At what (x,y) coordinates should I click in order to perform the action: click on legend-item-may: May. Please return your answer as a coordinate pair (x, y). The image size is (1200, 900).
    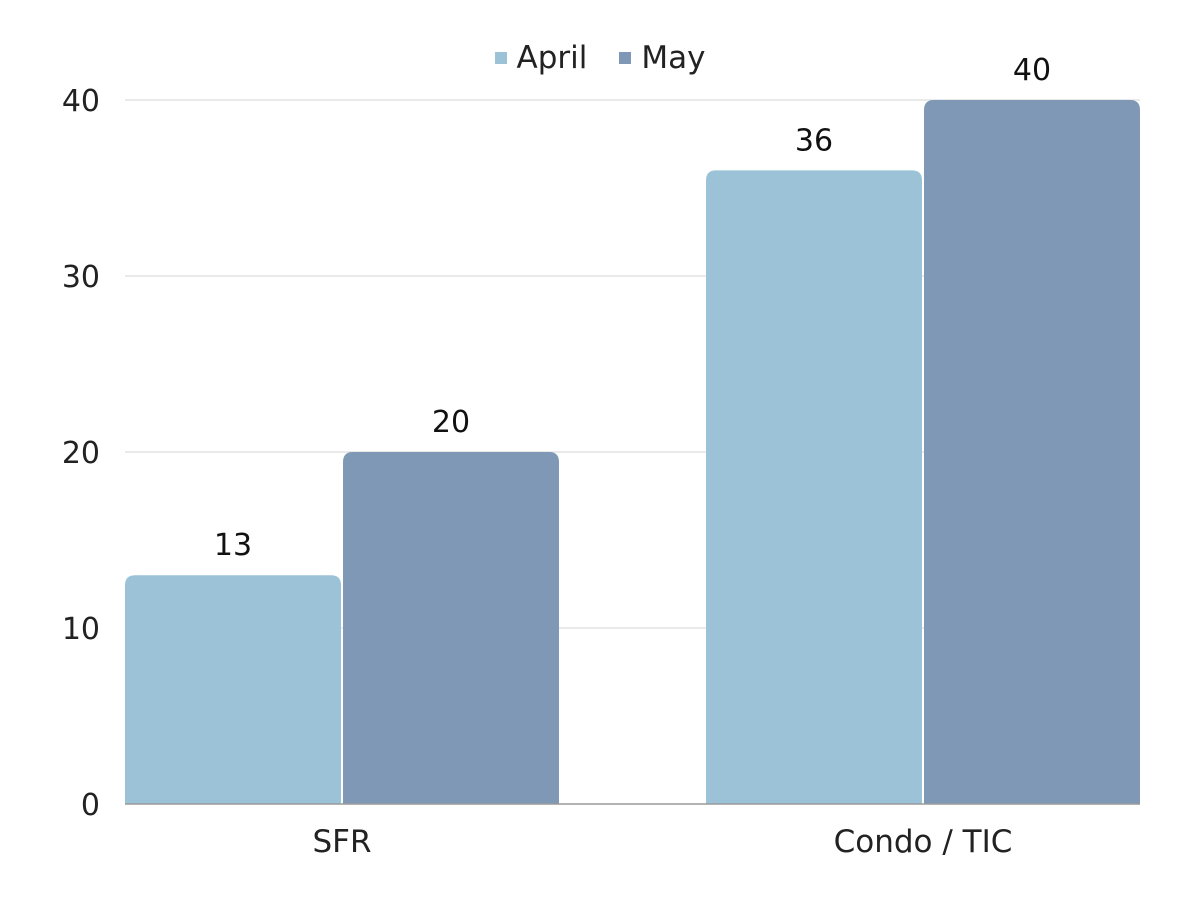
    Looking at the image, I should click on (662, 58).